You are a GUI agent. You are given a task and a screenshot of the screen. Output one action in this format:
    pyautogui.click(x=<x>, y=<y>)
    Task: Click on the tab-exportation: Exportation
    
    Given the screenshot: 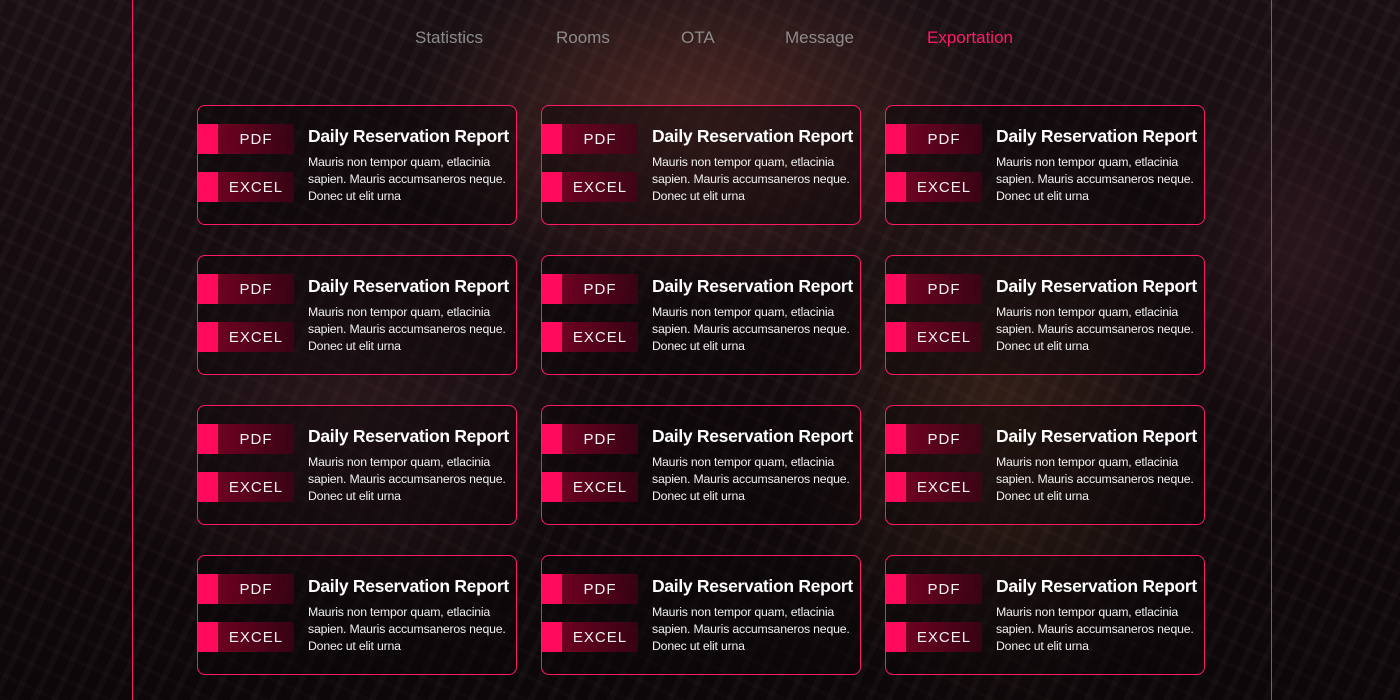 What is the action you would take?
    pyautogui.click(x=970, y=37)
    